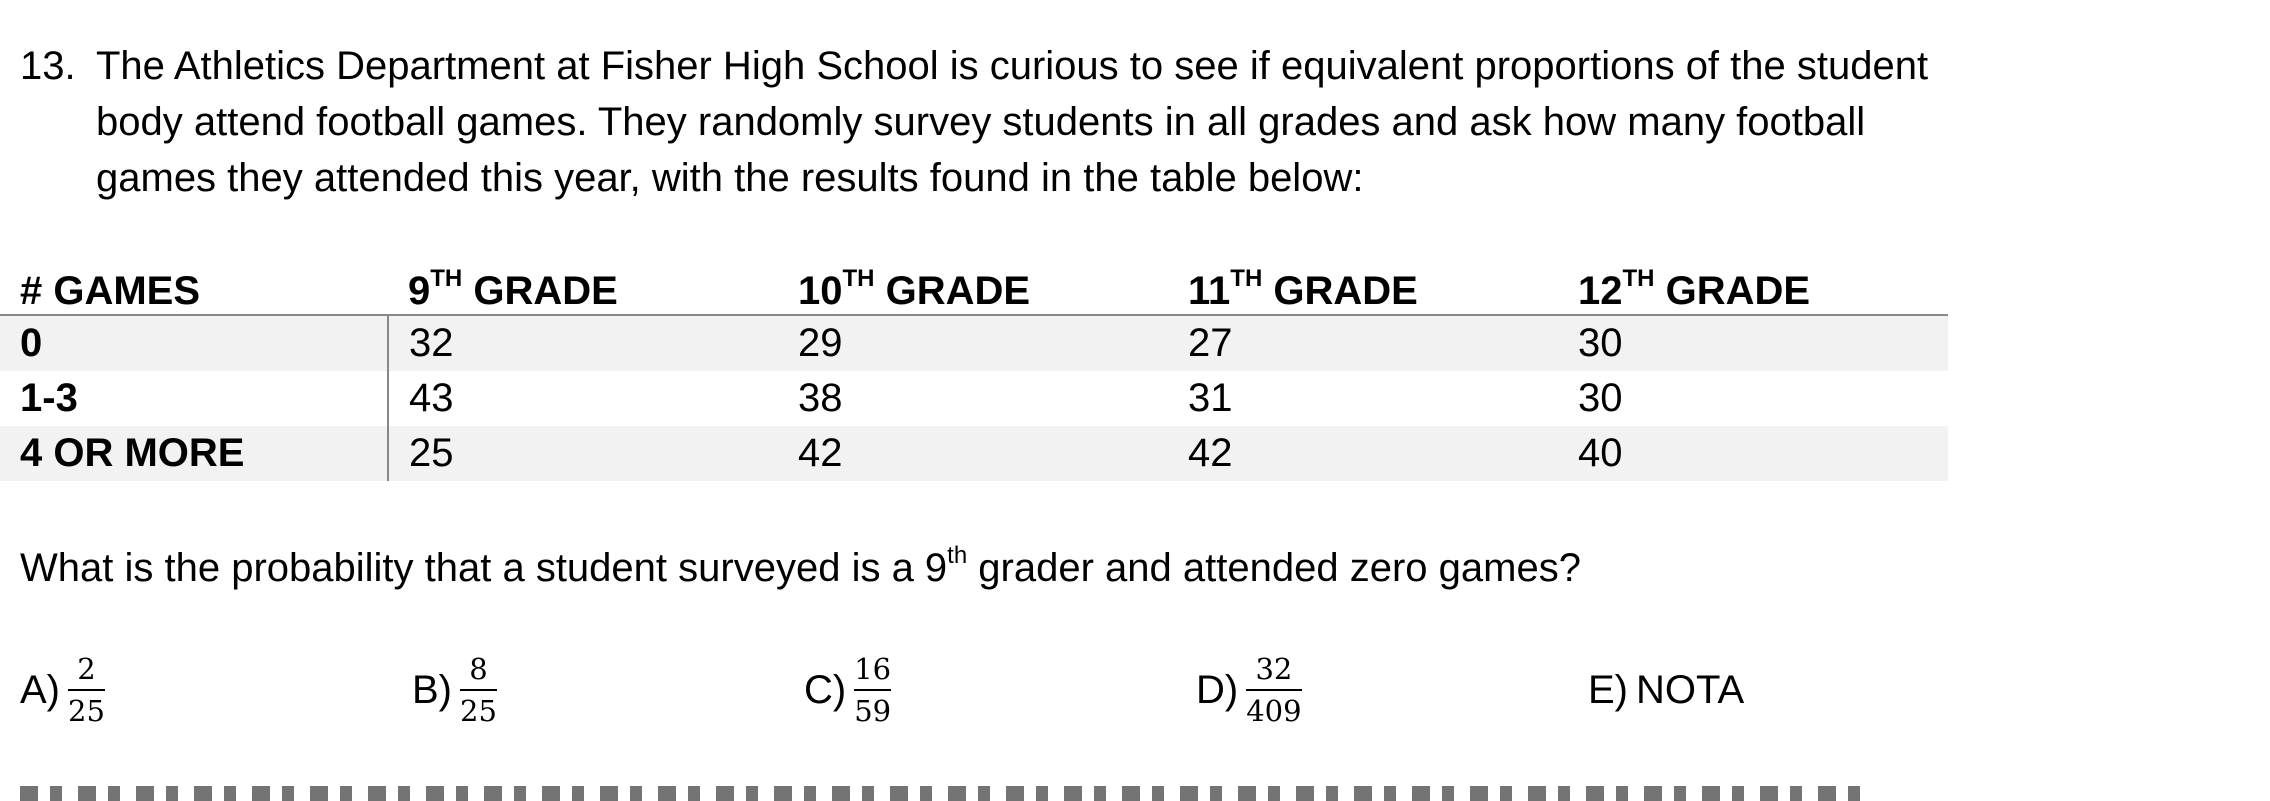 The image size is (2270, 801). I want to click on problem-number: 13., so click(48, 66).